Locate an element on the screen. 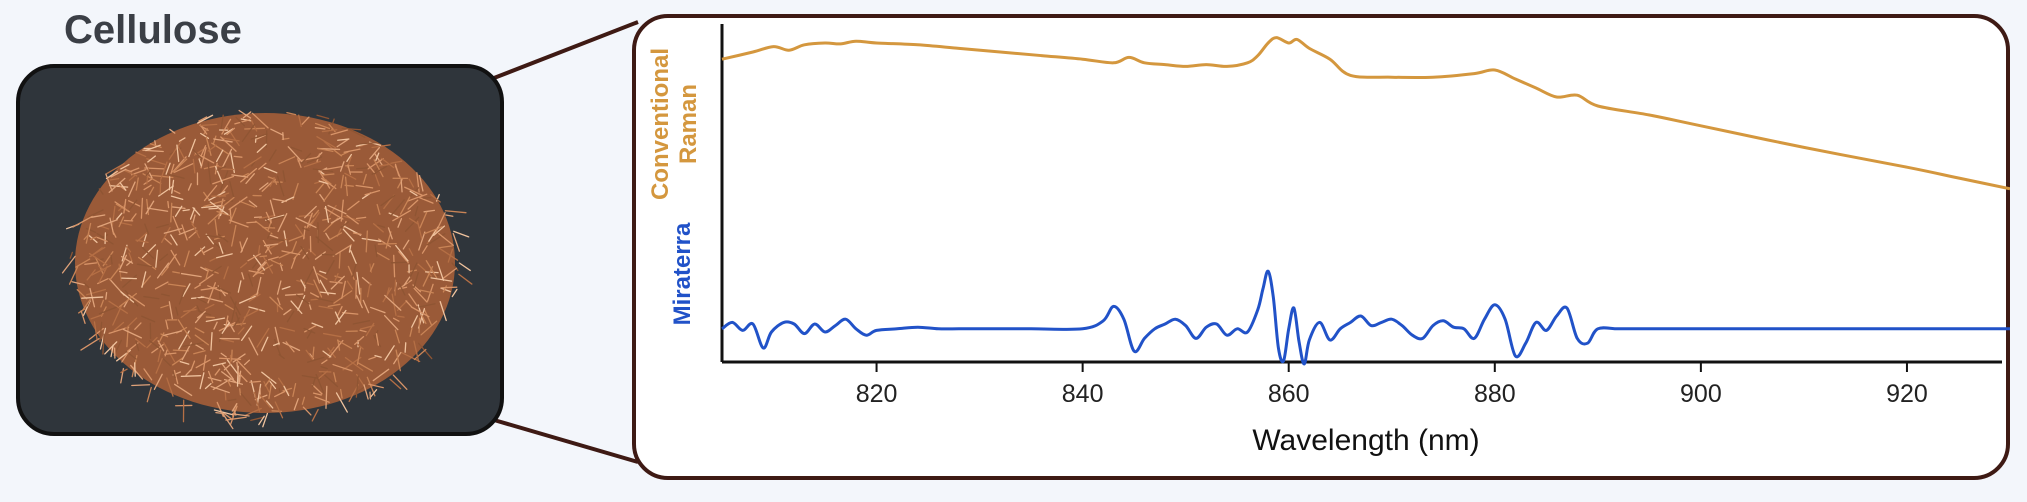 This screenshot has height=502, width=2027. series-label-miraterra: Miraterra is located at coordinates (682, 273).